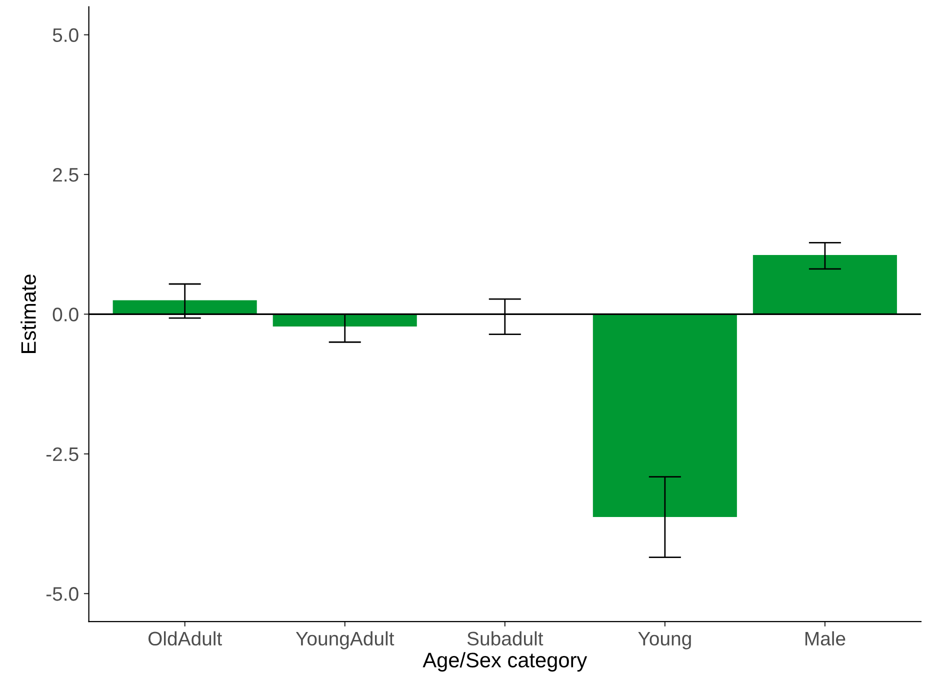  What do you see at coordinates (62, 454) in the screenshot?
I see `y-tick-label: -2.5` at bounding box center [62, 454].